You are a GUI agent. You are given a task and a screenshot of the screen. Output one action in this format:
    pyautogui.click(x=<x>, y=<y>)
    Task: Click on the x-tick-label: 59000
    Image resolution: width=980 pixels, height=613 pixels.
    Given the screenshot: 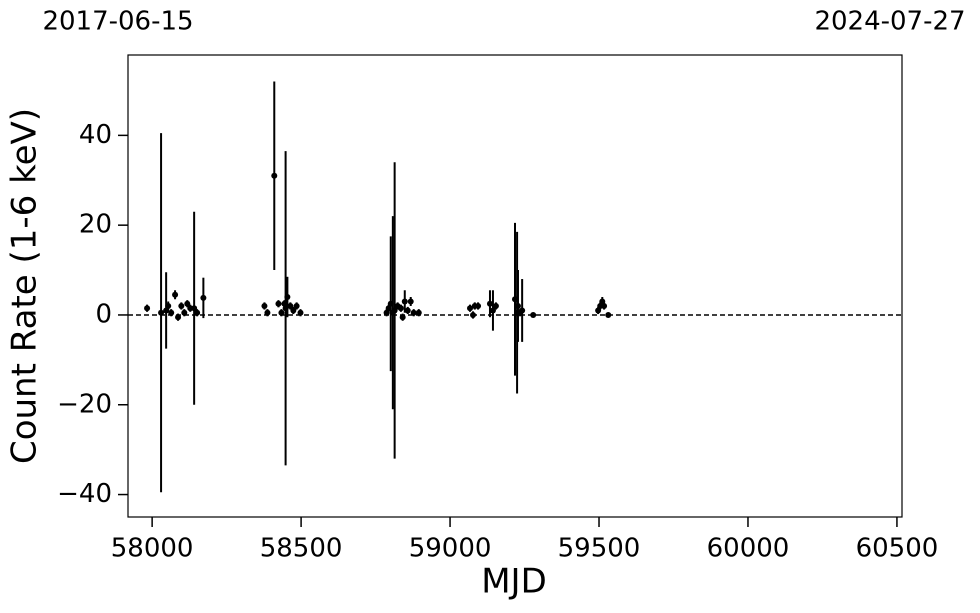 What is the action you would take?
    pyautogui.click(x=450, y=549)
    